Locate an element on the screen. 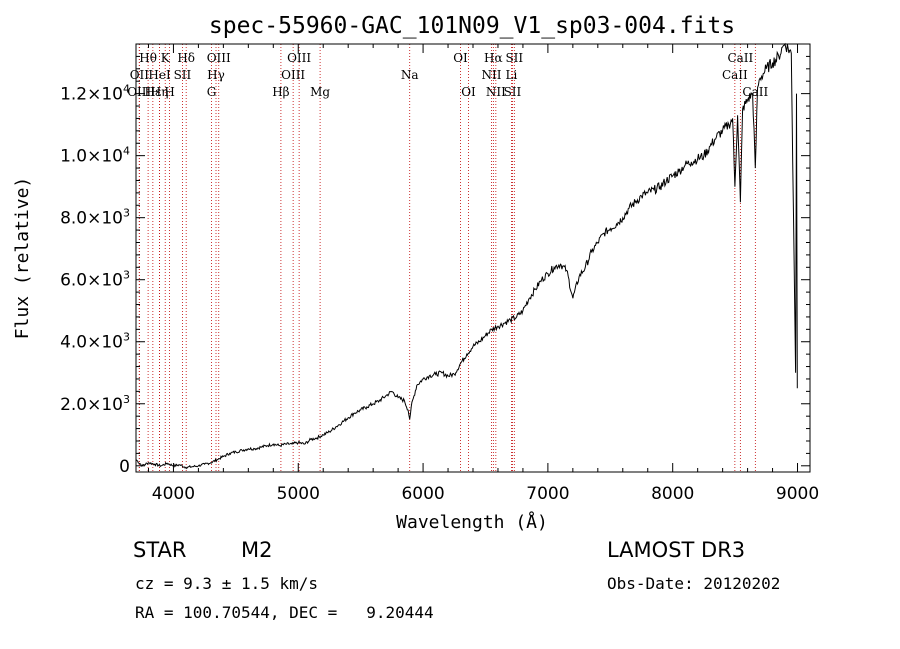  marker-label: Hη is located at coordinates (160, 92).